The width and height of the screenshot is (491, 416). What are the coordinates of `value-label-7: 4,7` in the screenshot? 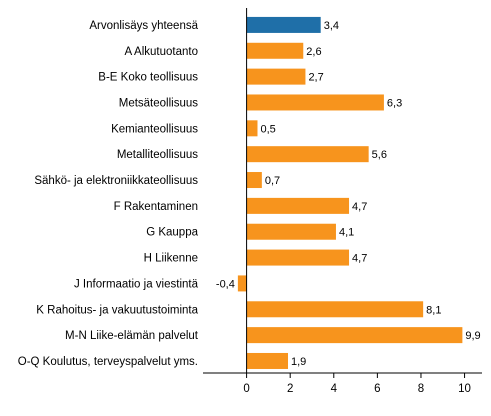 It's located at (359, 207).